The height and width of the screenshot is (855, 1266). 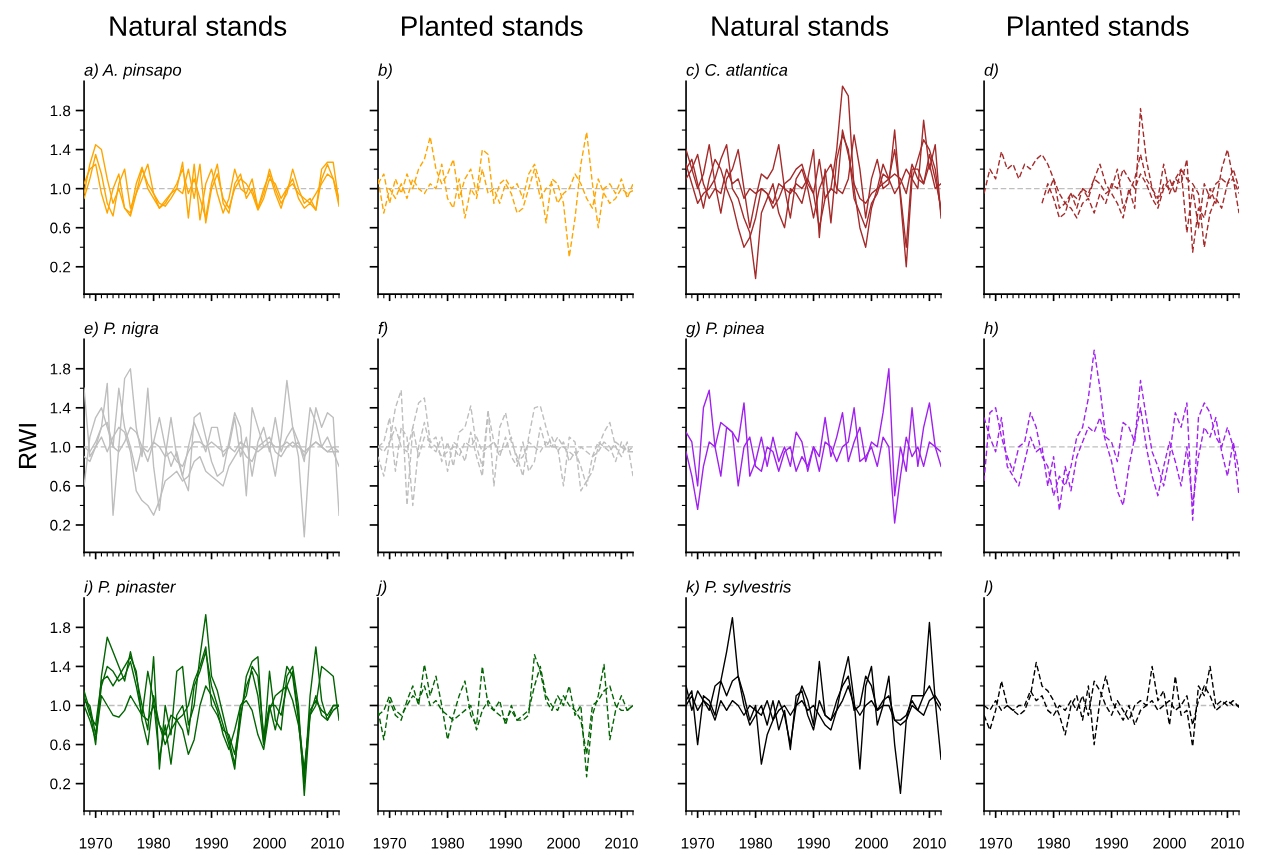 I want to click on chart-title: a) A. pinsapo, so click(x=133, y=71).